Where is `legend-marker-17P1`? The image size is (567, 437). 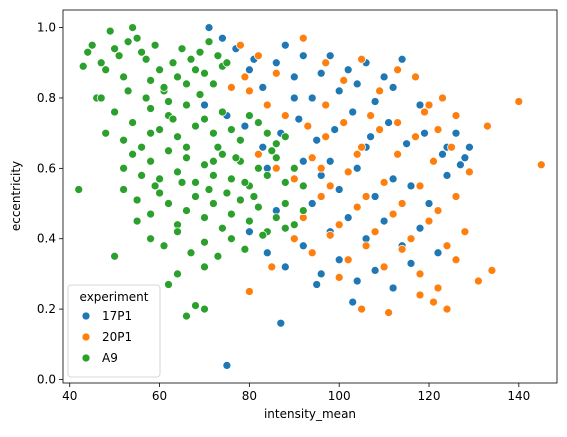
legend-marker-17P1 is located at coordinates (86, 316).